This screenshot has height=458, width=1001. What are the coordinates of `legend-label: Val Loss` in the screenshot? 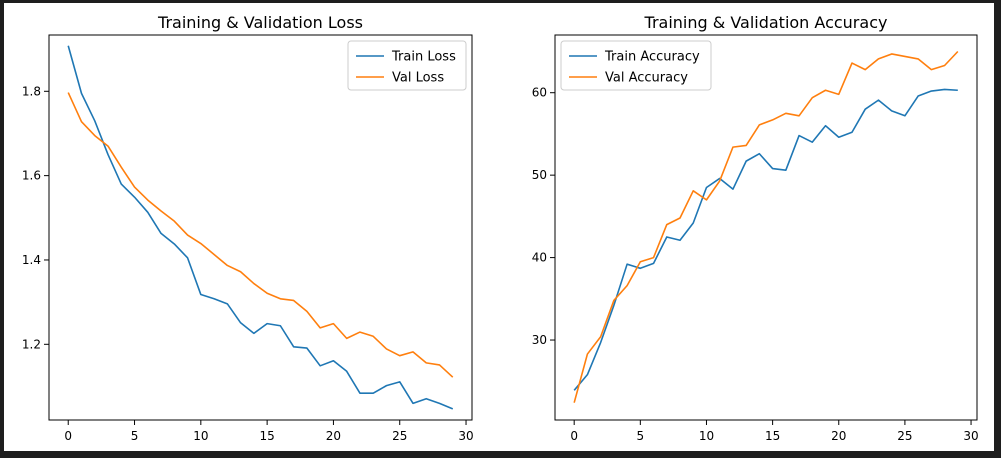 It's located at (418, 78).